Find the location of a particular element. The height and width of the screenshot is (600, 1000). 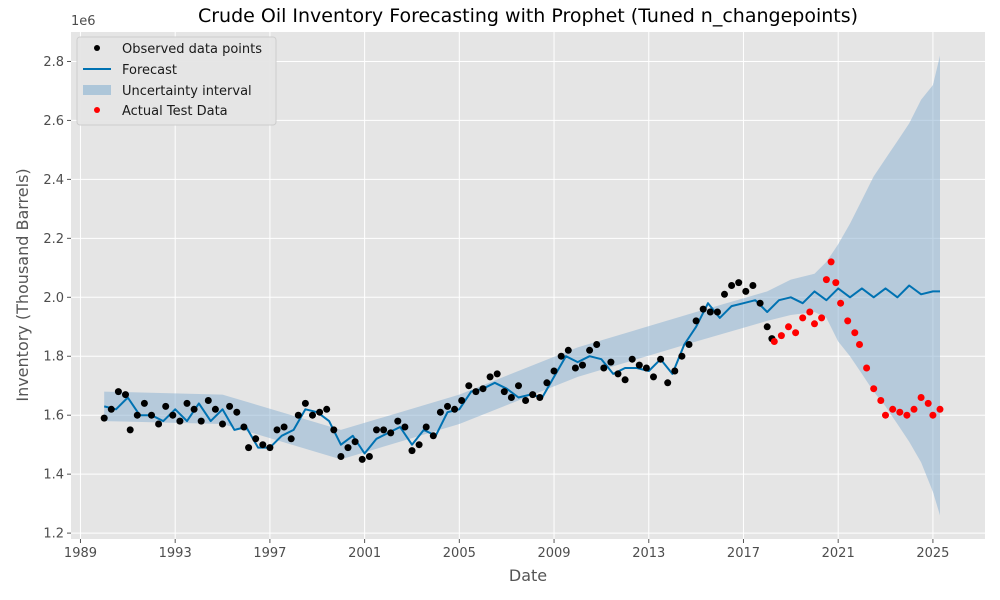

y-tick-label: 2.8 is located at coordinates (53, 62).